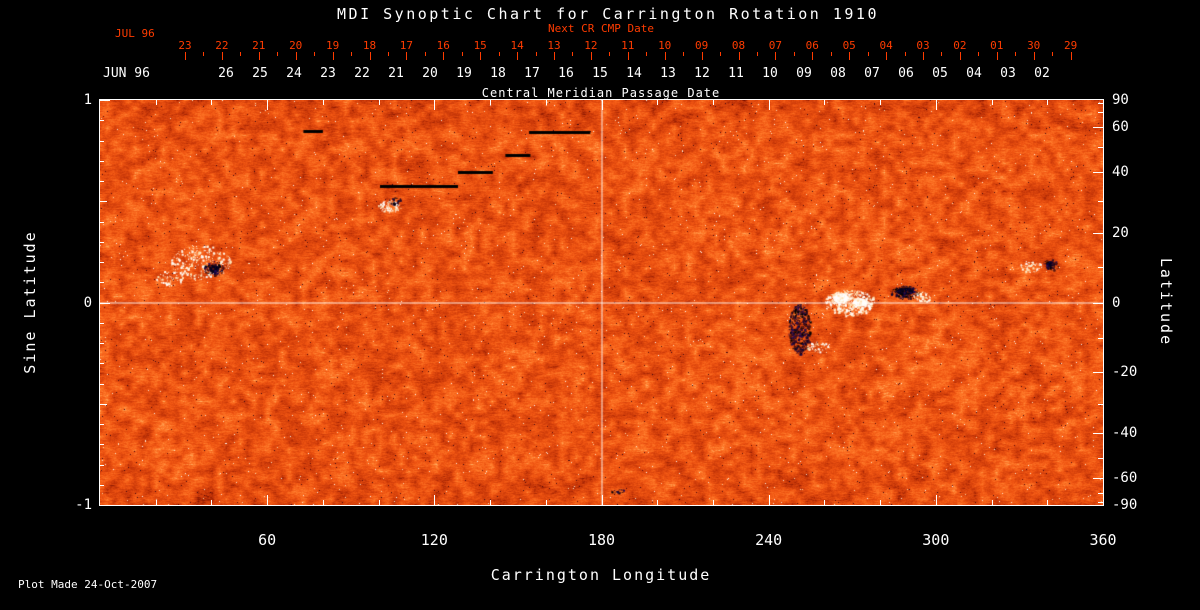 The image size is (1200, 610). What do you see at coordinates (328, 73) in the screenshot?
I see `cmp-date-label: 23` at bounding box center [328, 73].